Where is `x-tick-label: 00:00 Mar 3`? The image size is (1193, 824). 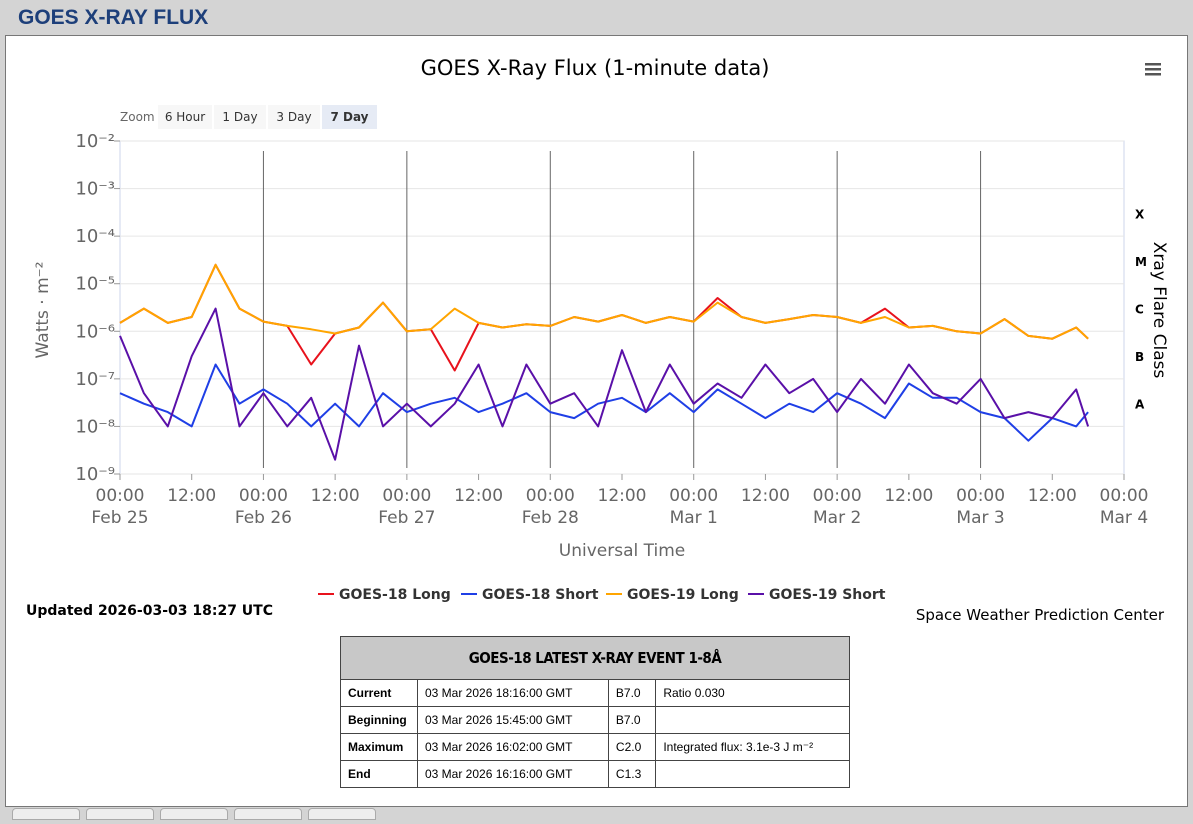
x-tick-label: 00:00 Mar 3 is located at coordinates (980, 507).